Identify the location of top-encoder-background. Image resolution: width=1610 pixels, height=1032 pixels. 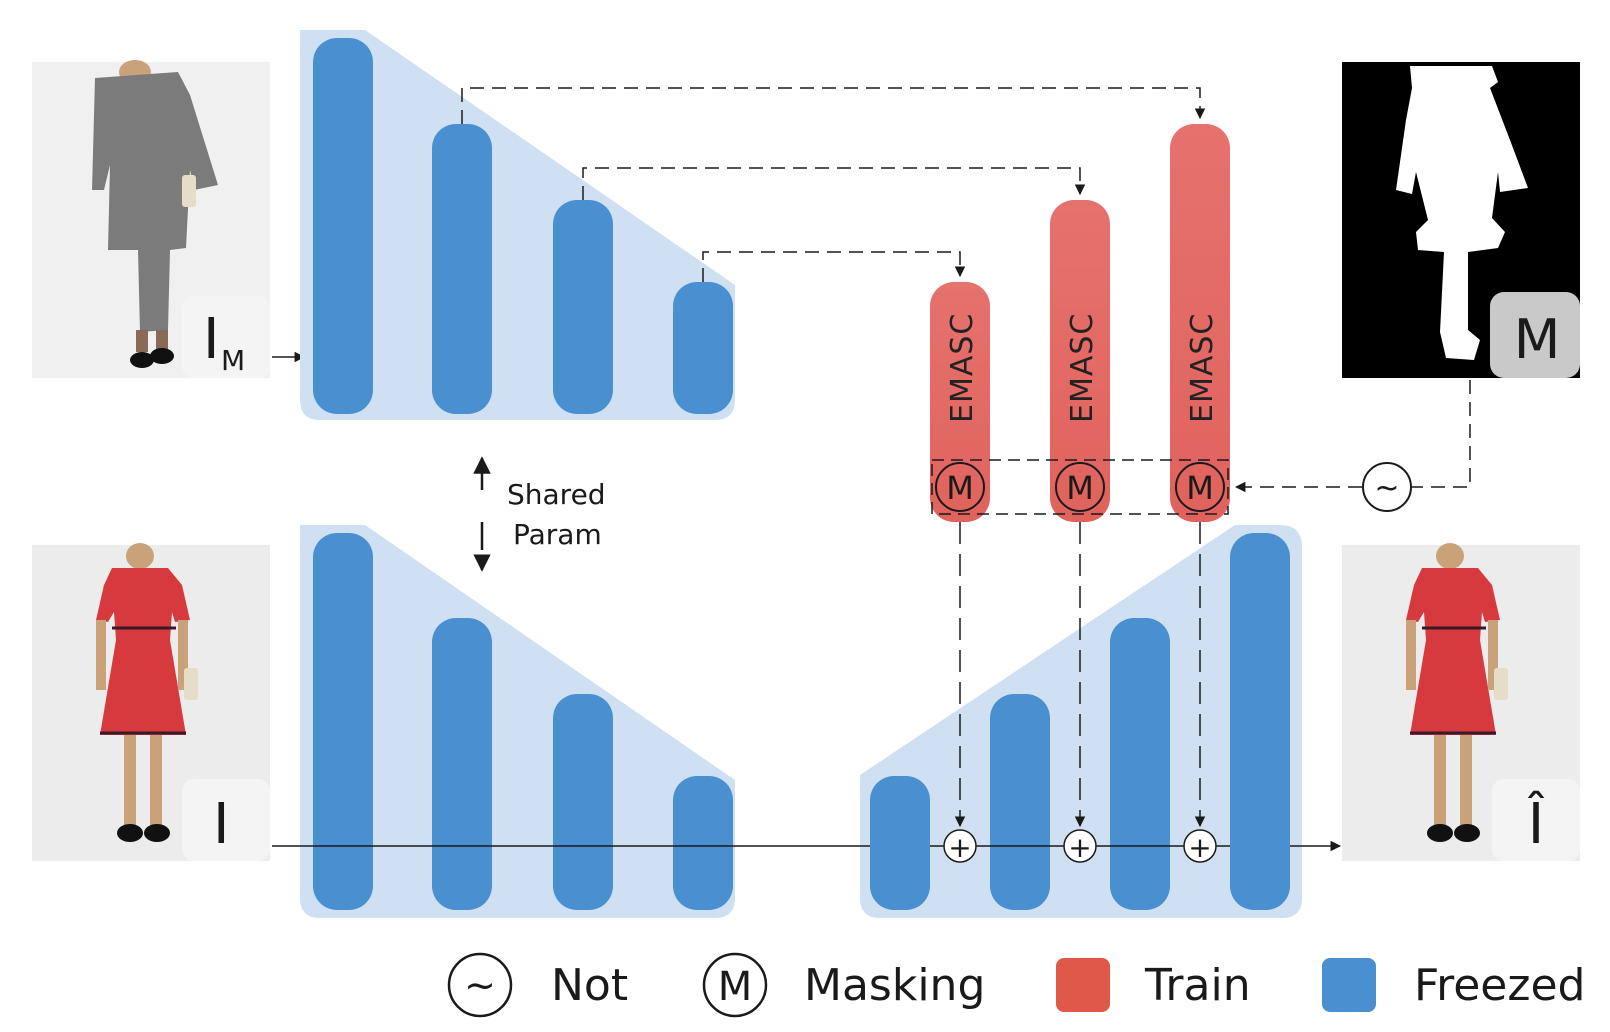
(517, 225).